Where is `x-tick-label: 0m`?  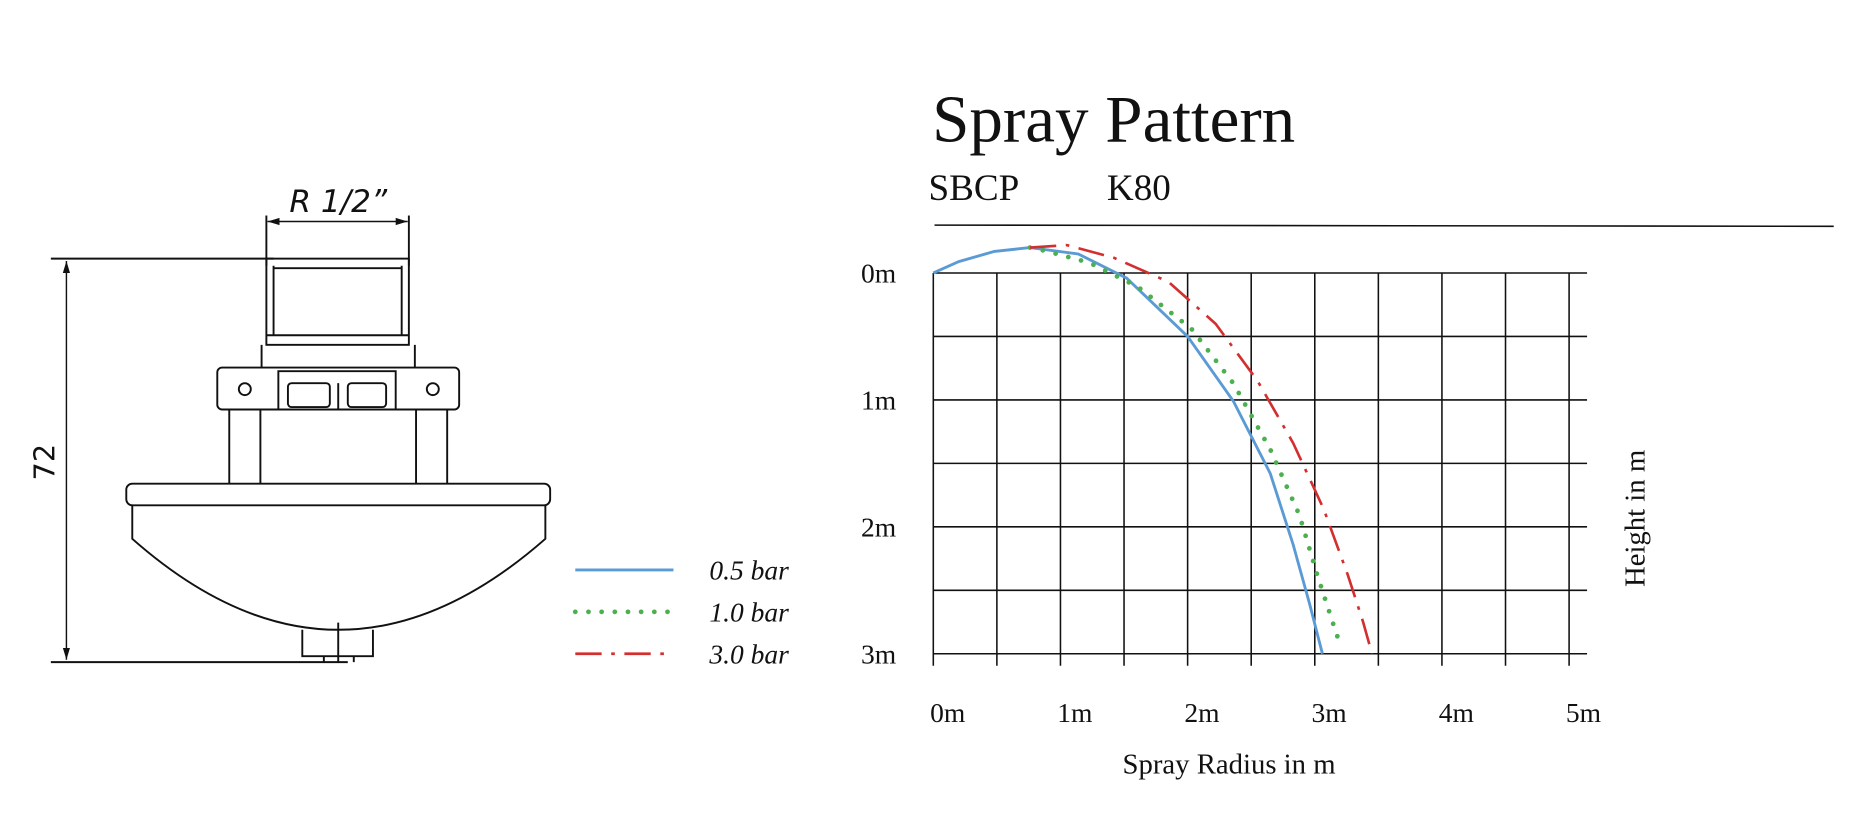 x-tick-label: 0m is located at coordinates (947, 712).